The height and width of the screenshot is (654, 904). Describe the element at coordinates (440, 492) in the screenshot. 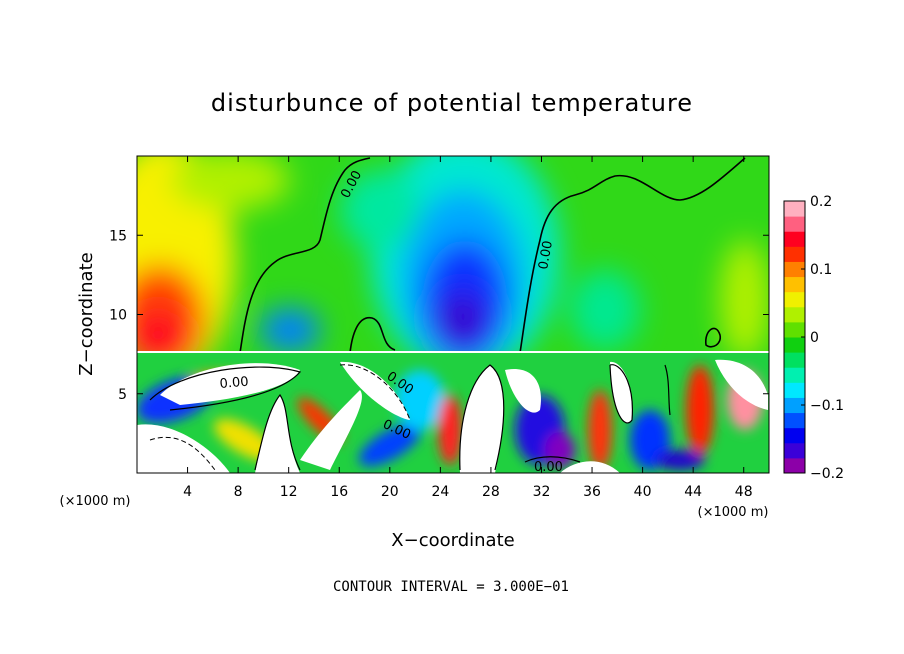

I see `x-tick-label-24: 24` at that location.